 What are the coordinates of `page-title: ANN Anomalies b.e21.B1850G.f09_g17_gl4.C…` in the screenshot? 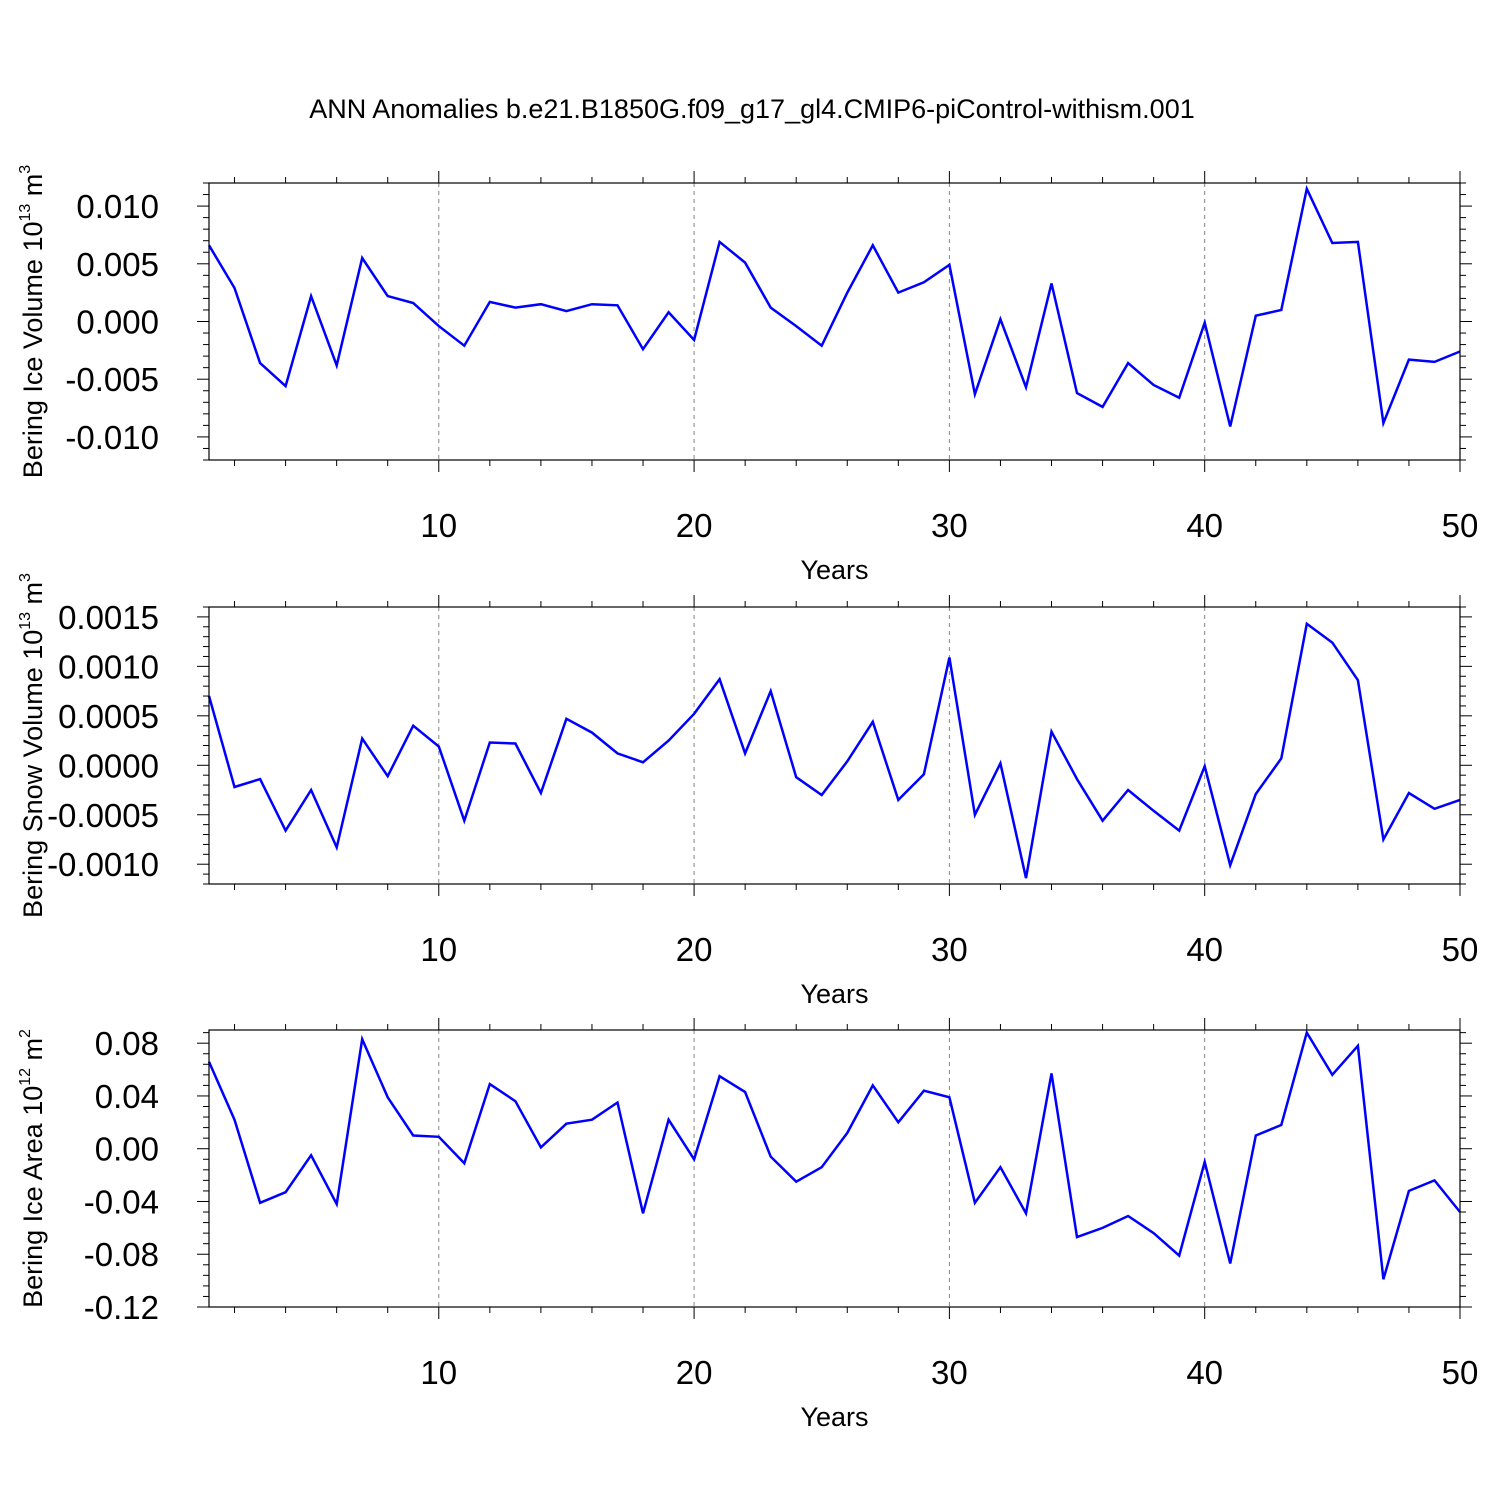 It's located at (751, 109).